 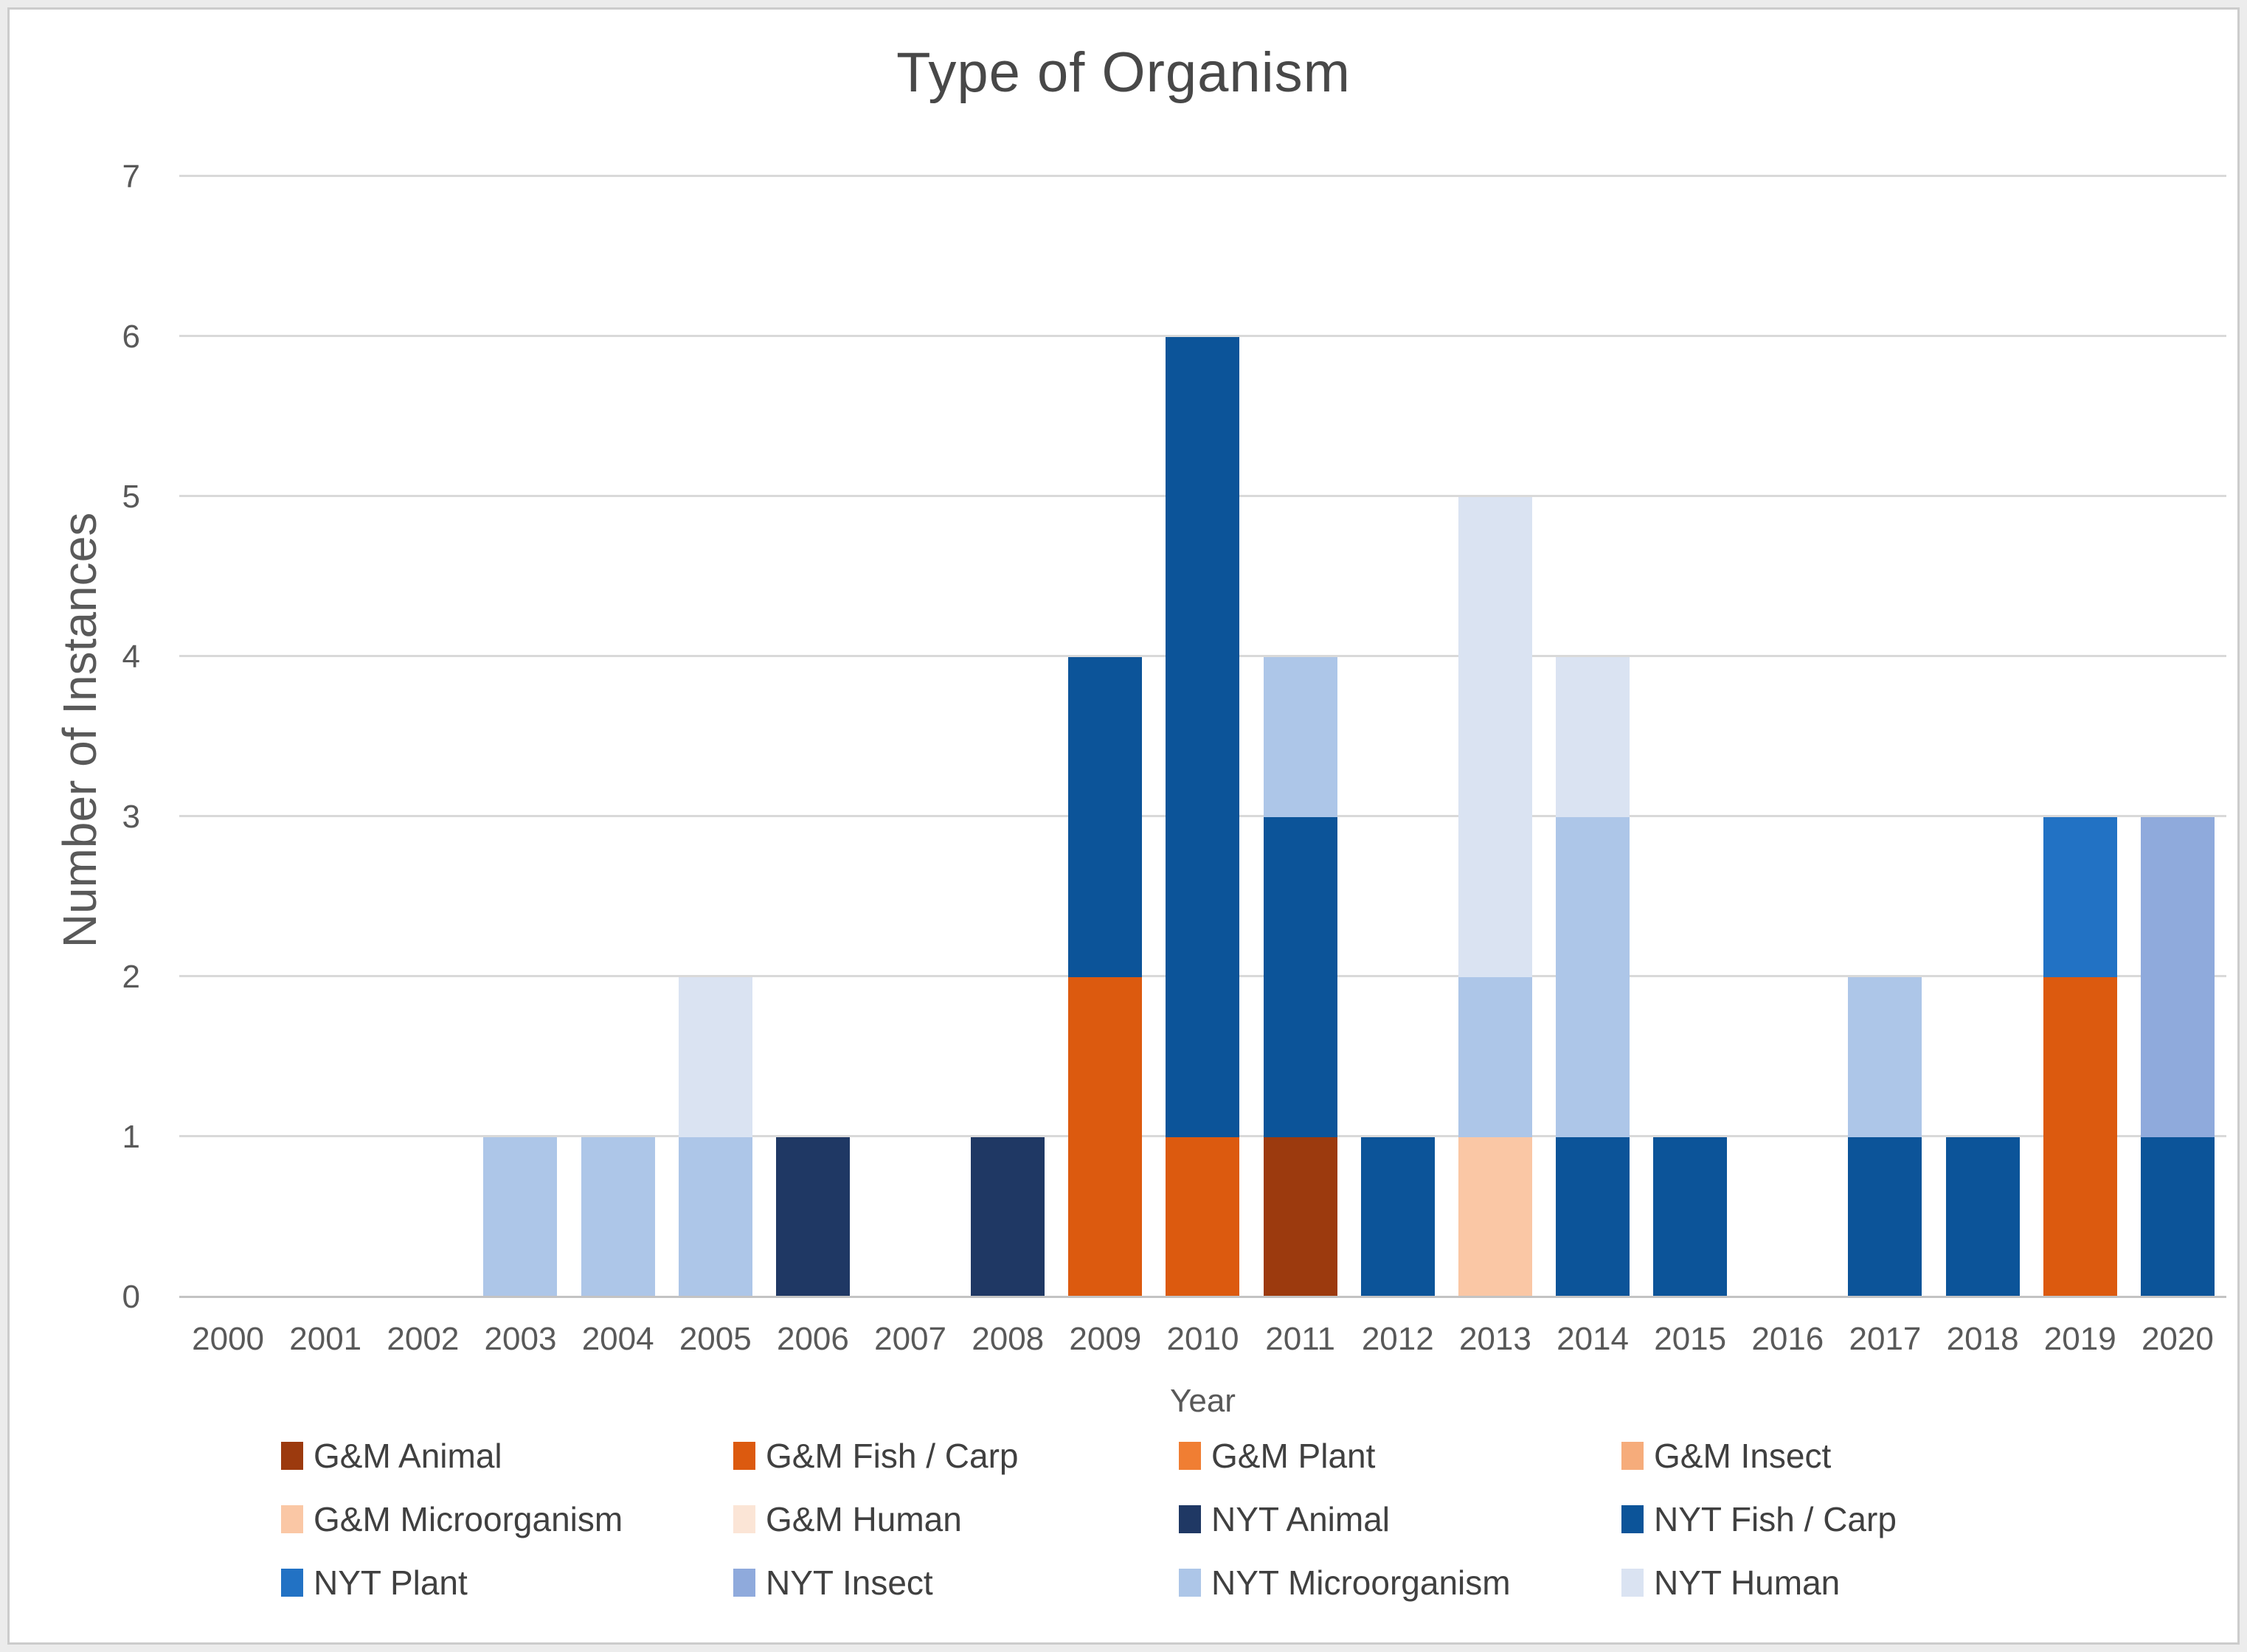 What do you see at coordinates (715, 737) in the screenshot?
I see `bar-2005` at bounding box center [715, 737].